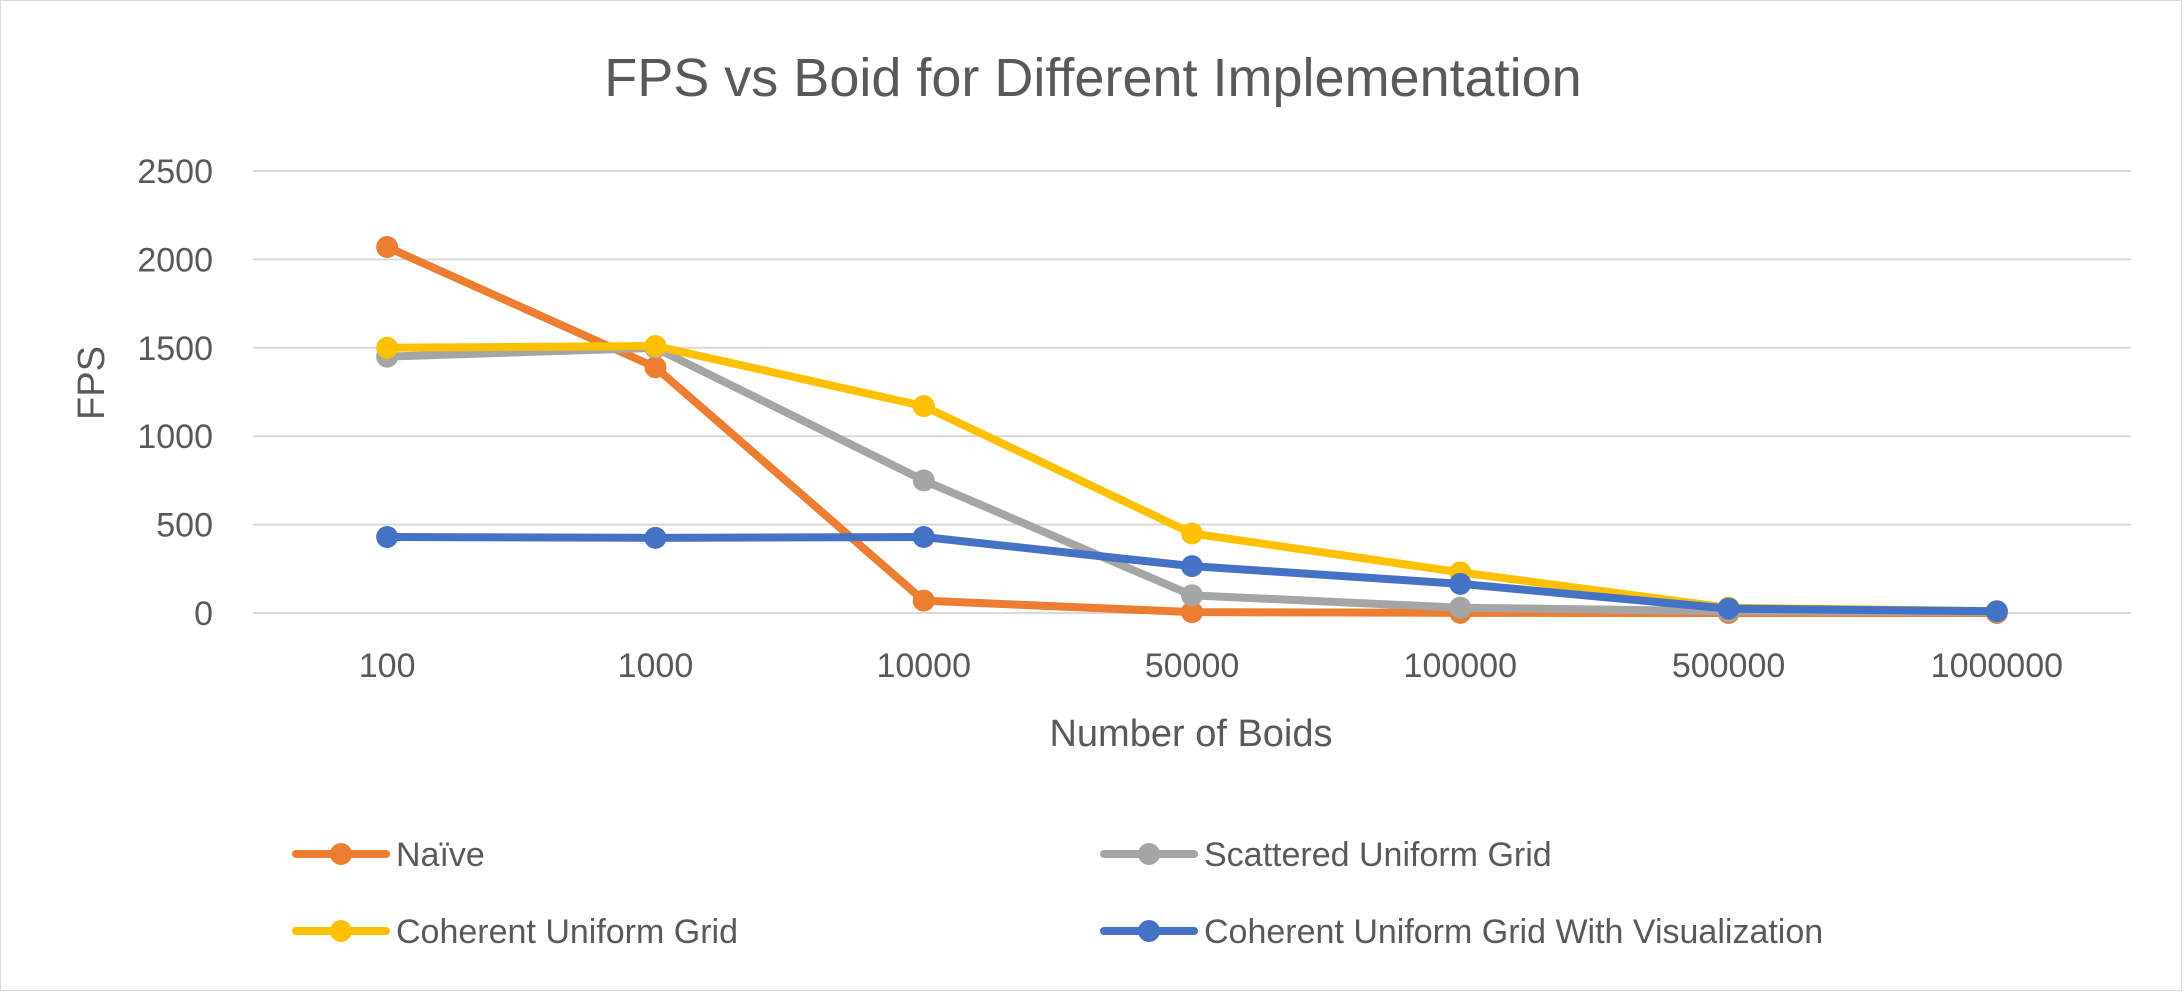 The image size is (2184, 993). Describe the element at coordinates (175, 349) in the screenshot. I see `y-tick-label: 1500` at that location.